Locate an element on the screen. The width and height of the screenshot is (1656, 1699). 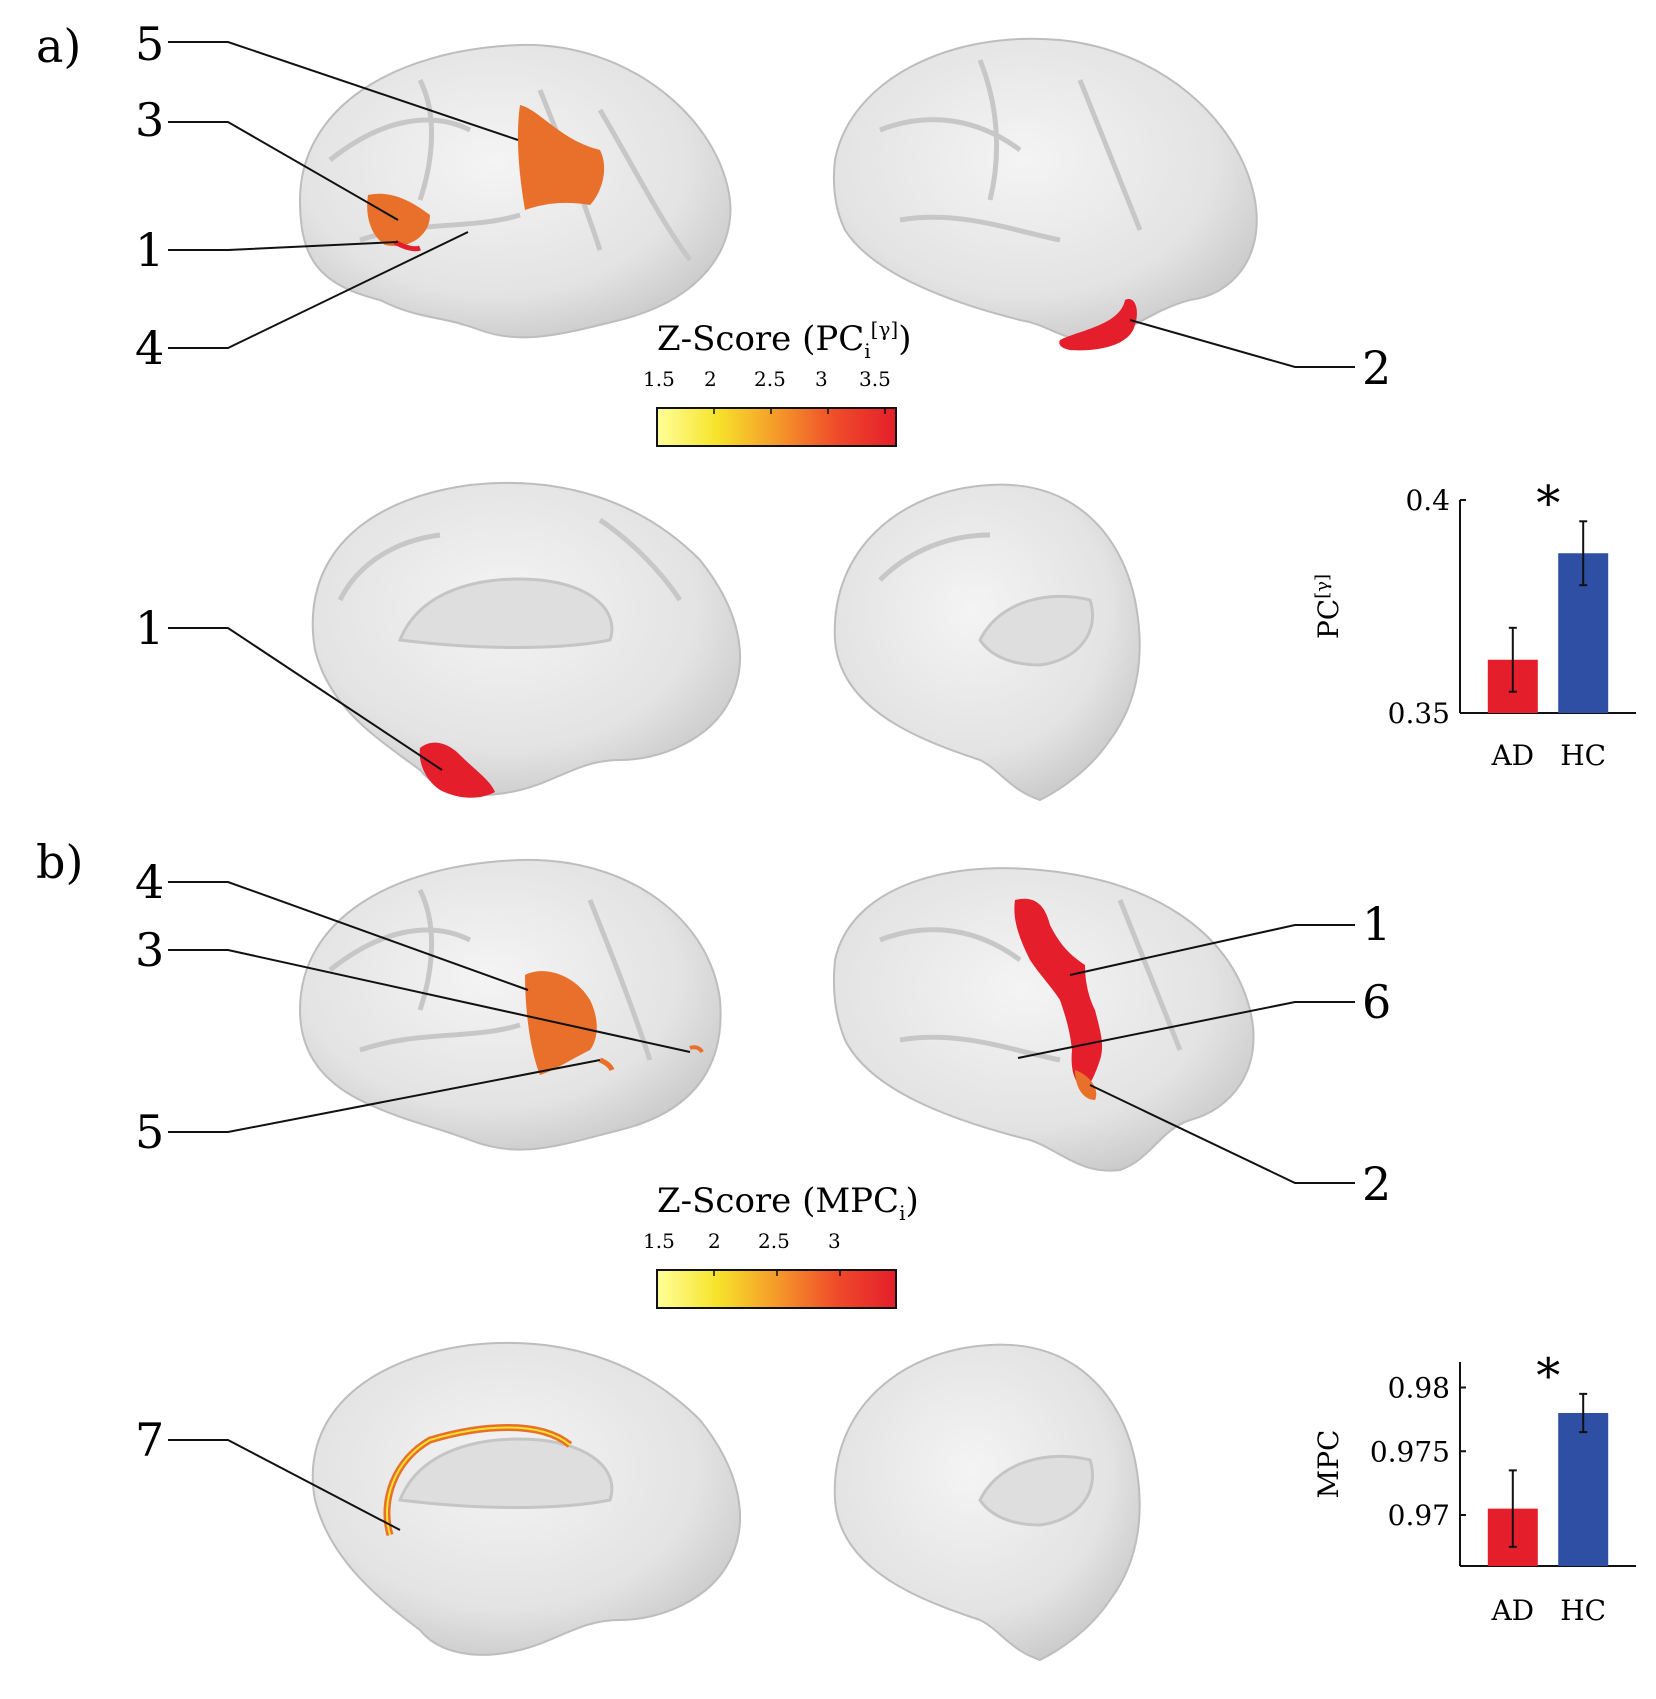
colorbar-a-tick: 2 is located at coordinates (710, 379).